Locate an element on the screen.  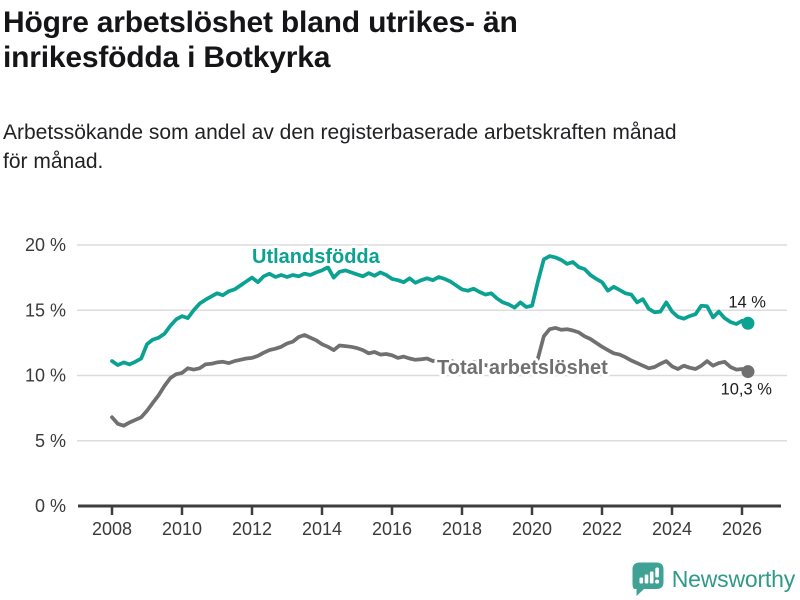
series-end-value-label-1: 10,3 % is located at coordinates (747, 390).